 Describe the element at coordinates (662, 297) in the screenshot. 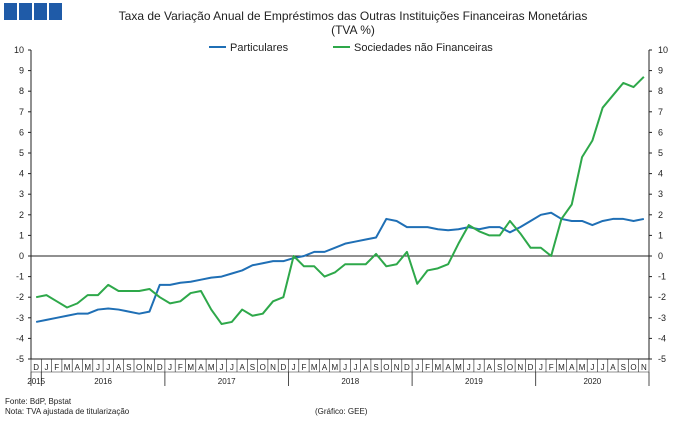

I see `y-tick-label-right: -2` at that location.